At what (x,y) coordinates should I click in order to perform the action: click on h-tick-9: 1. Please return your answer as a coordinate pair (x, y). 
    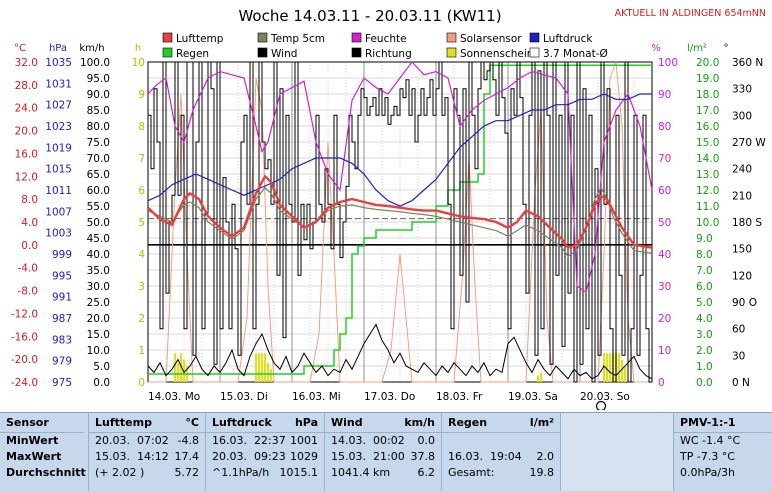
    Looking at the image, I should click on (141, 351).